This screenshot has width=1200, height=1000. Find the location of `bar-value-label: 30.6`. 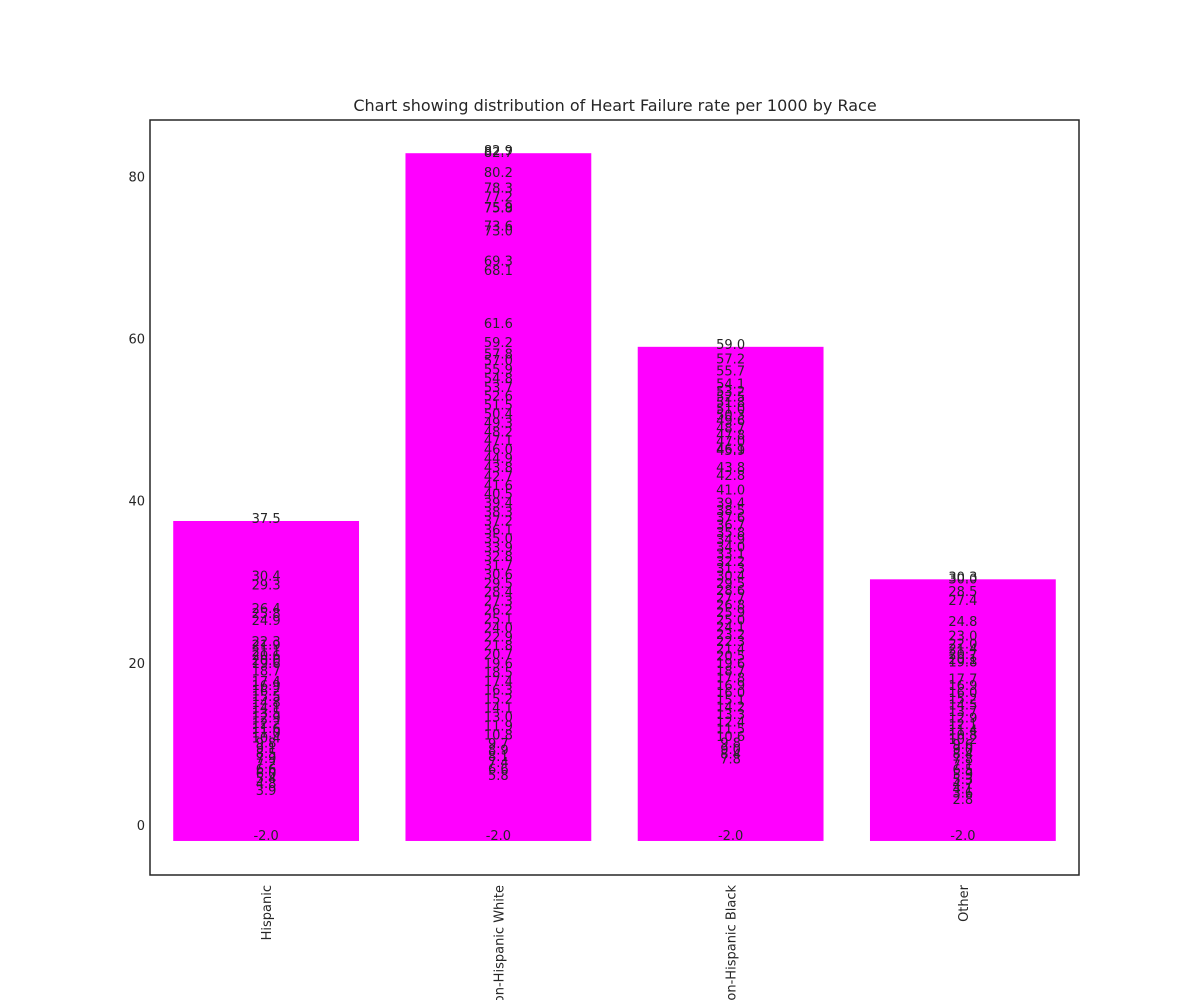

bar-value-label: 30.6 is located at coordinates (498, 575).